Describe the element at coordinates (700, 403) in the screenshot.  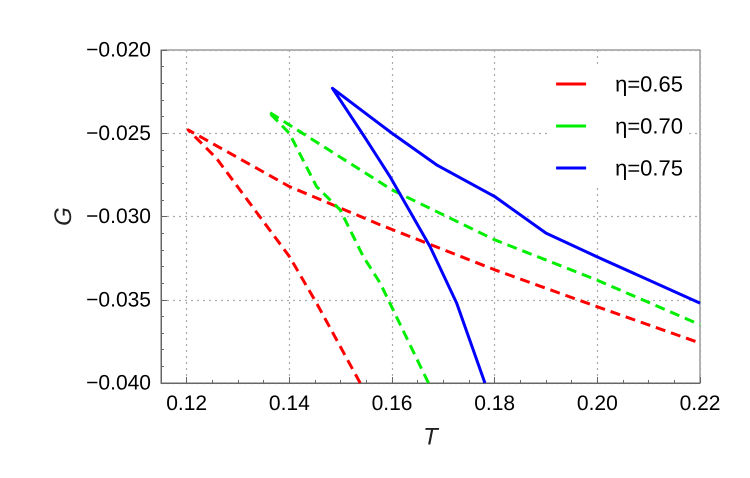
I see `x-tick-label: 0.22` at that location.